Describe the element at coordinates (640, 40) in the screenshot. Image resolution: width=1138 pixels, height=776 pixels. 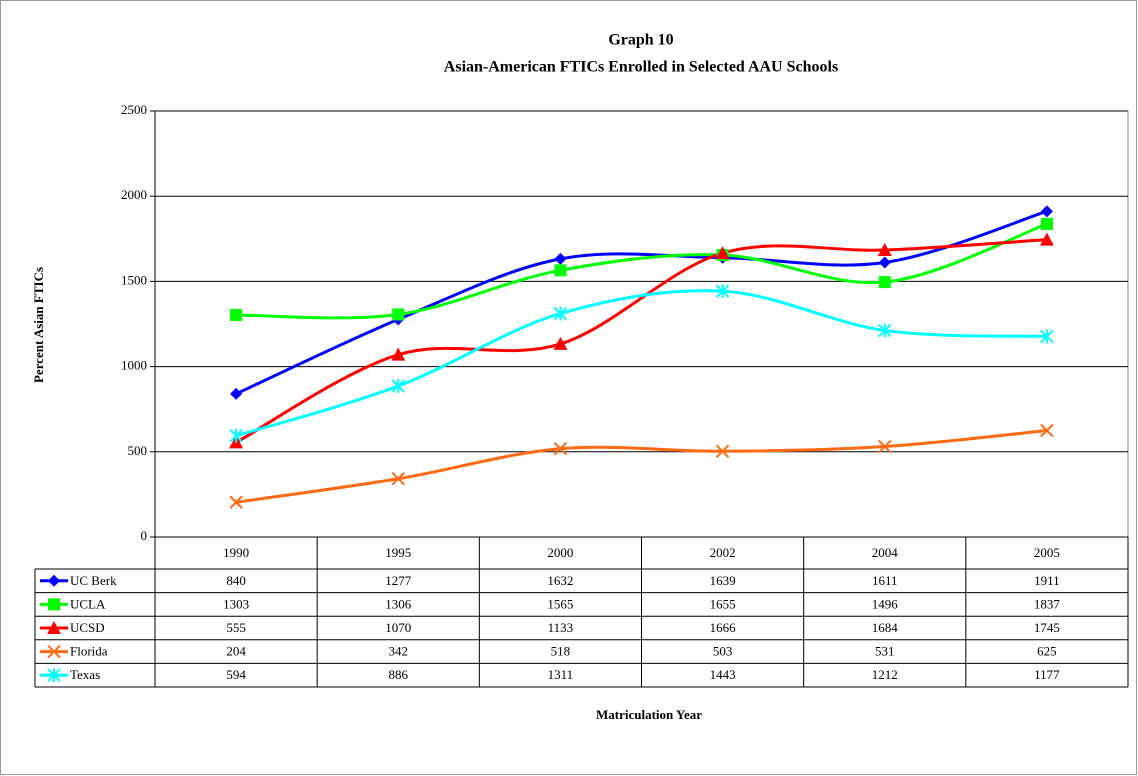
I see `chart-title: Graph 10` at that location.